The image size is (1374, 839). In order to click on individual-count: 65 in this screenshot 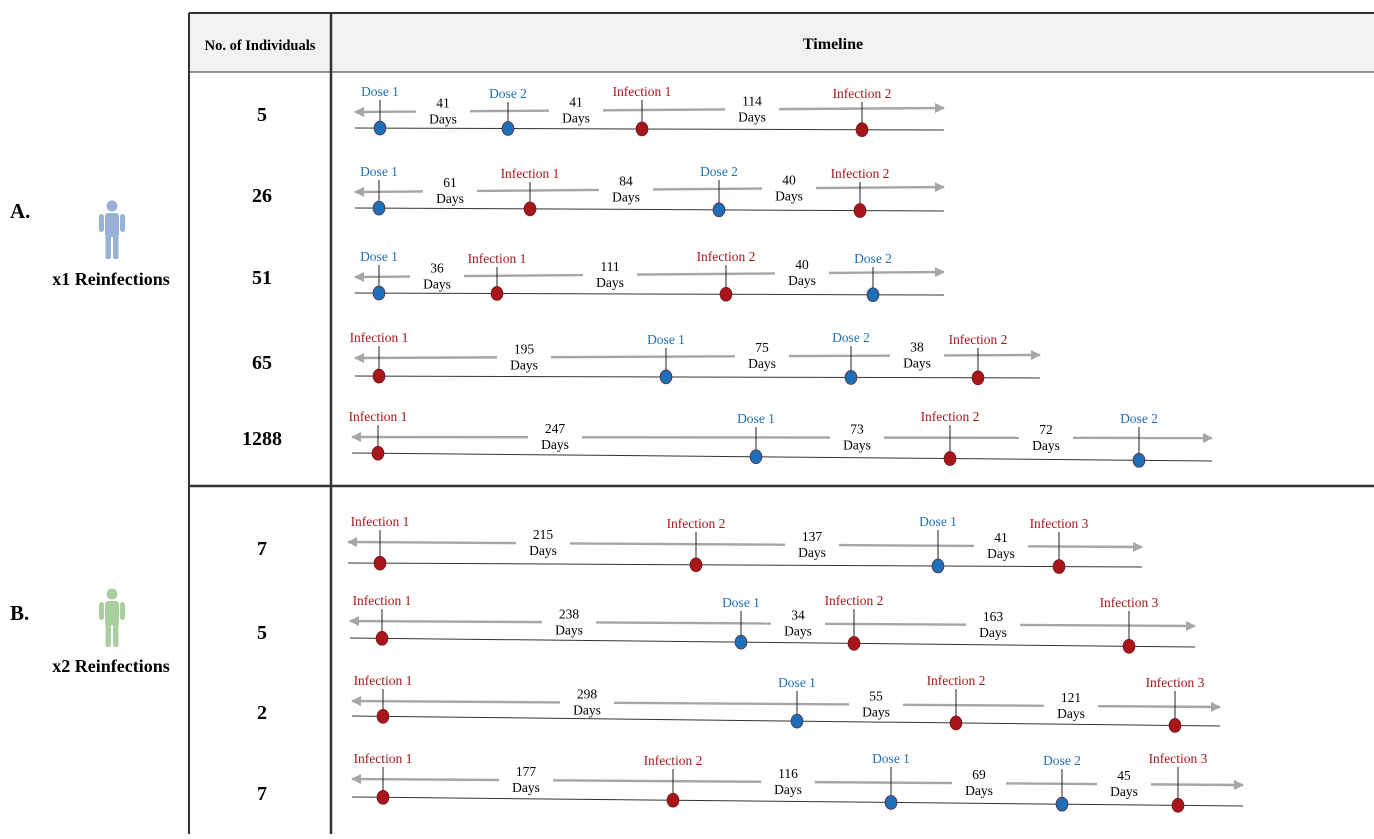, I will do `click(262, 363)`.